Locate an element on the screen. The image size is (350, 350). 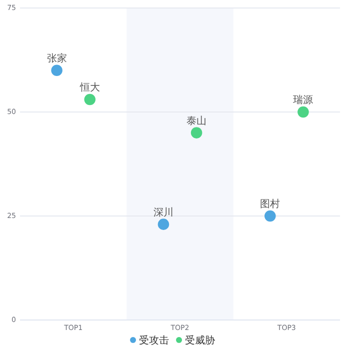
data-label: 图村 is located at coordinates (270, 204).